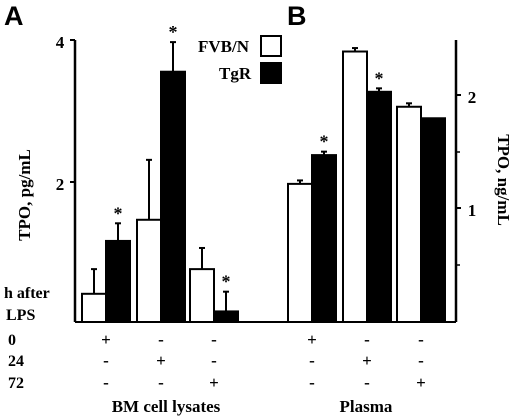 The image size is (520, 420). What do you see at coordinates (166, 406) in the screenshot?
I see `panel-a-group-label: BM cell lysates` at bounding box center [166, 406].